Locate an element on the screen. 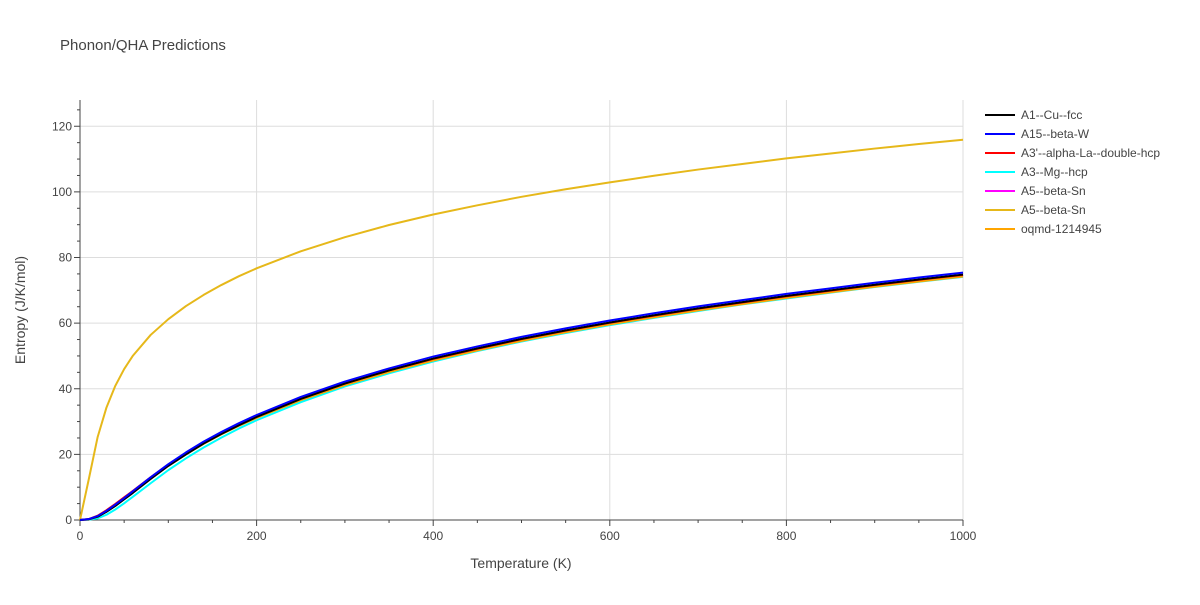  legend-item: A3'--alpha-La--double-hcp is located at coordinates (1072, 153).